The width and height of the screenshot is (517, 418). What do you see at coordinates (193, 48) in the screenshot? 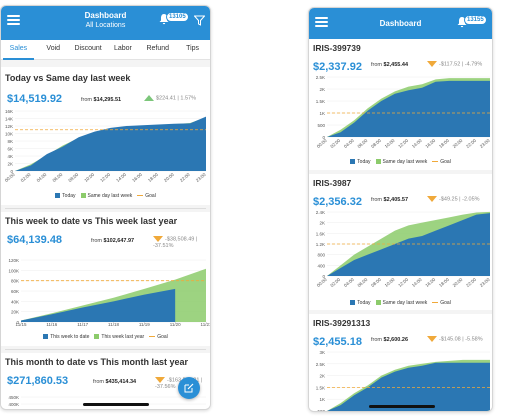
I see `tab-tips: Tips` at bounding box center [193, 48].